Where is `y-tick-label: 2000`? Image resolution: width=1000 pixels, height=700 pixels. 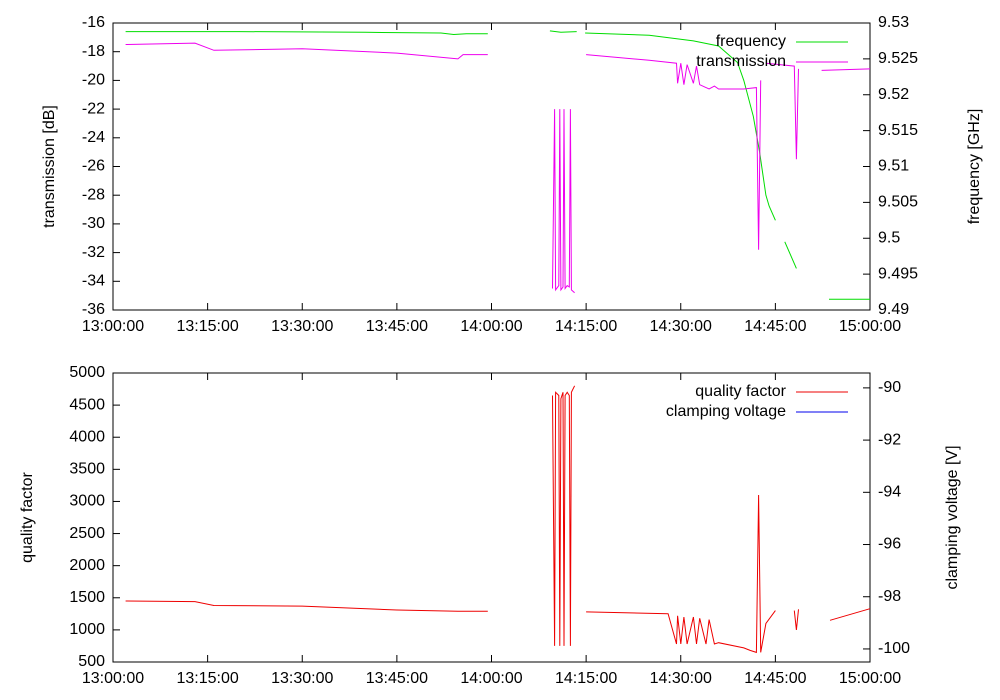
y-tick-label: 2000 is located at coordinates (87, 565).